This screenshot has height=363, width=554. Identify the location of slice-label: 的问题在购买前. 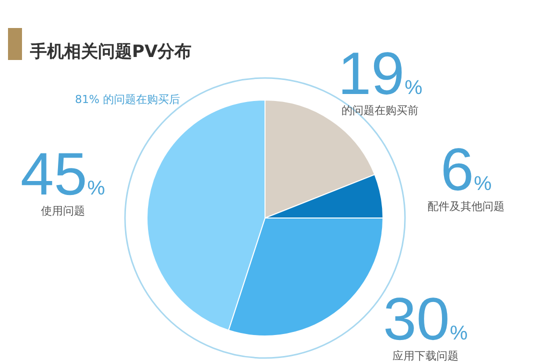
(380, 110).